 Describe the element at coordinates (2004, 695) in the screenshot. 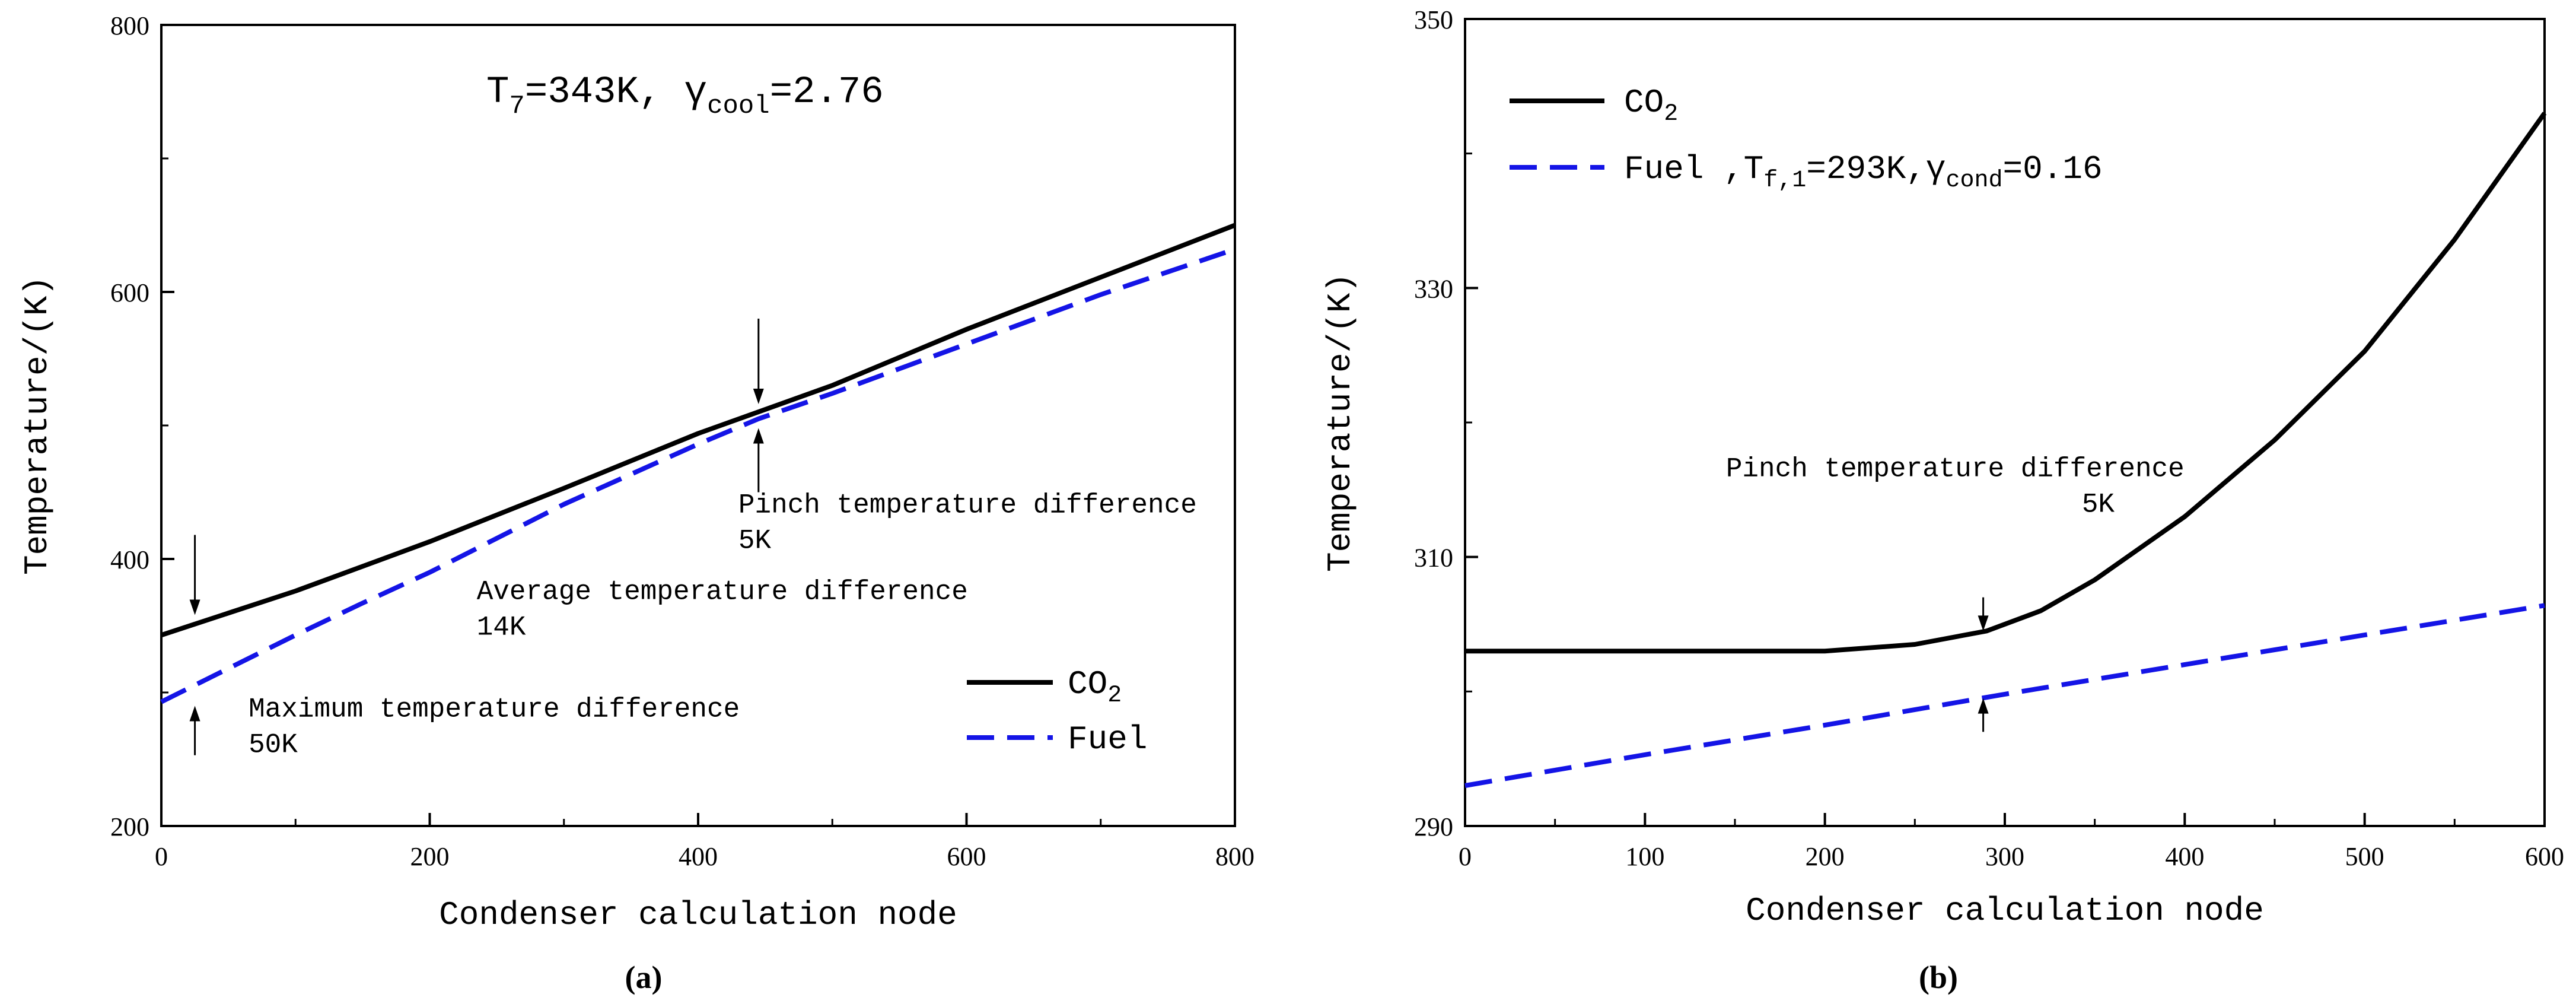

I see `series-fuel-line` at that location.